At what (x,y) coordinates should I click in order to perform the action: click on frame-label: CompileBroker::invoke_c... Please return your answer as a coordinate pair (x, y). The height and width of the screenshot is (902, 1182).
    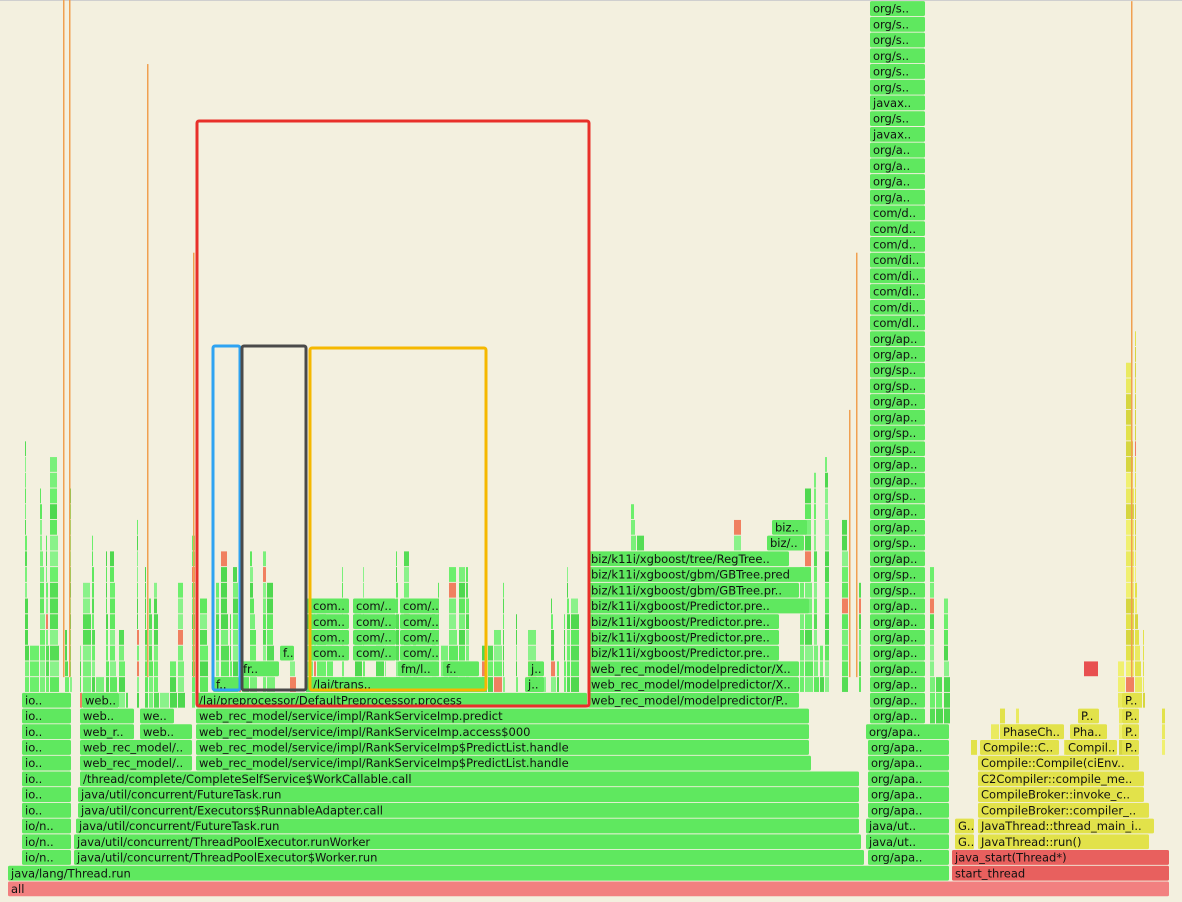
    Looking at the image, I should click on (1055, 795).